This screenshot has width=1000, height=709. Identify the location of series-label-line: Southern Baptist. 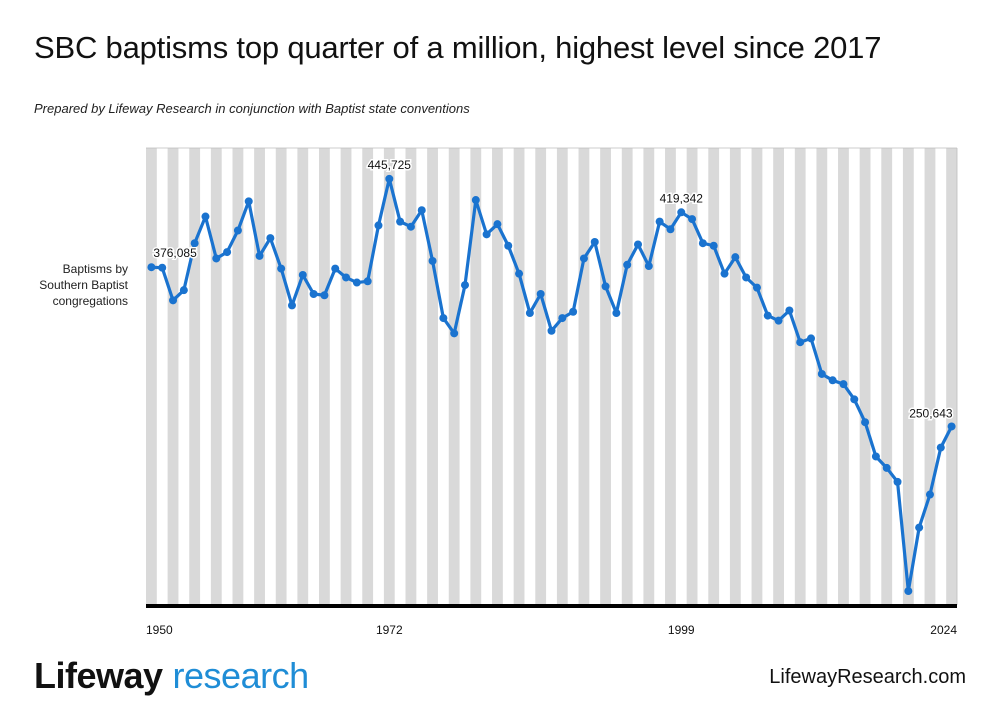
(83, 285).